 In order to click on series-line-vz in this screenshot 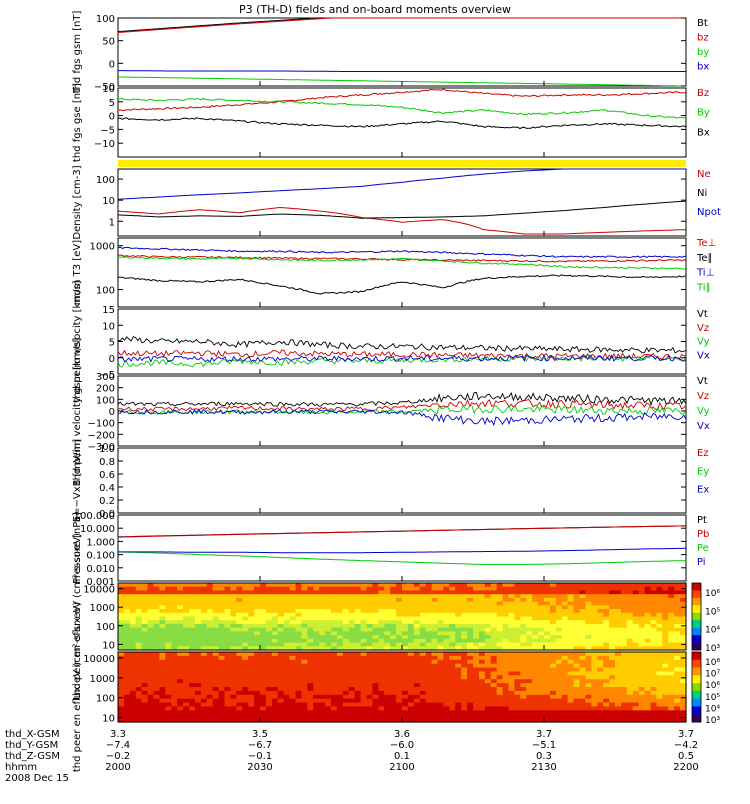, I will do `click(402, 354)`.